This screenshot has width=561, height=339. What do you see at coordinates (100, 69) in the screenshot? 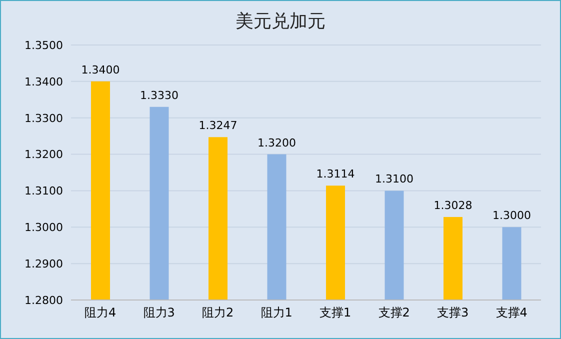
I see `data-label: 1.3400` at bounding box center [100, 69].